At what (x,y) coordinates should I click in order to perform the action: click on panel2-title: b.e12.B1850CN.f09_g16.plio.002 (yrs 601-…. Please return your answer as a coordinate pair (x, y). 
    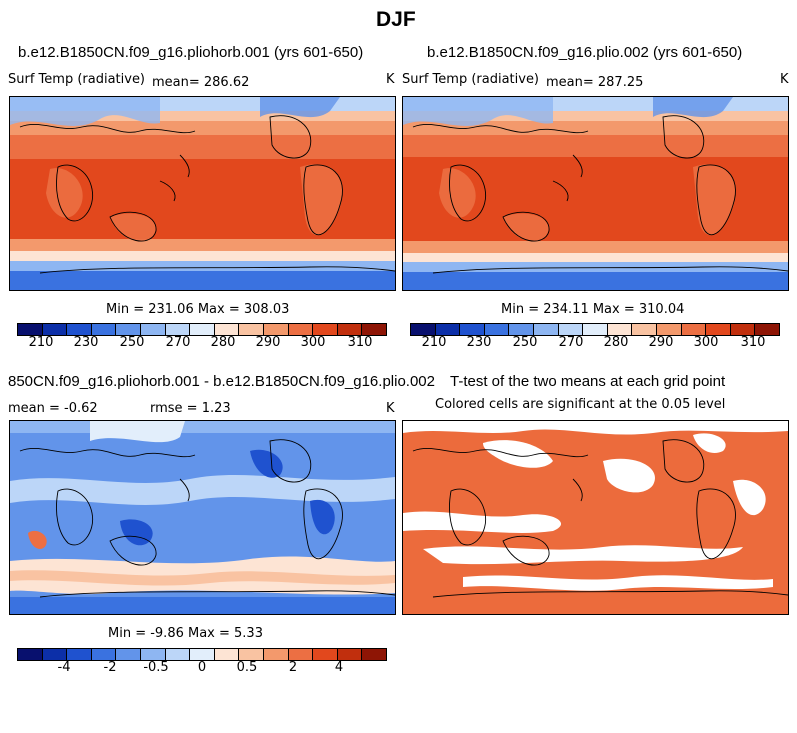
    Looking at the image, I should click on (585, 52).